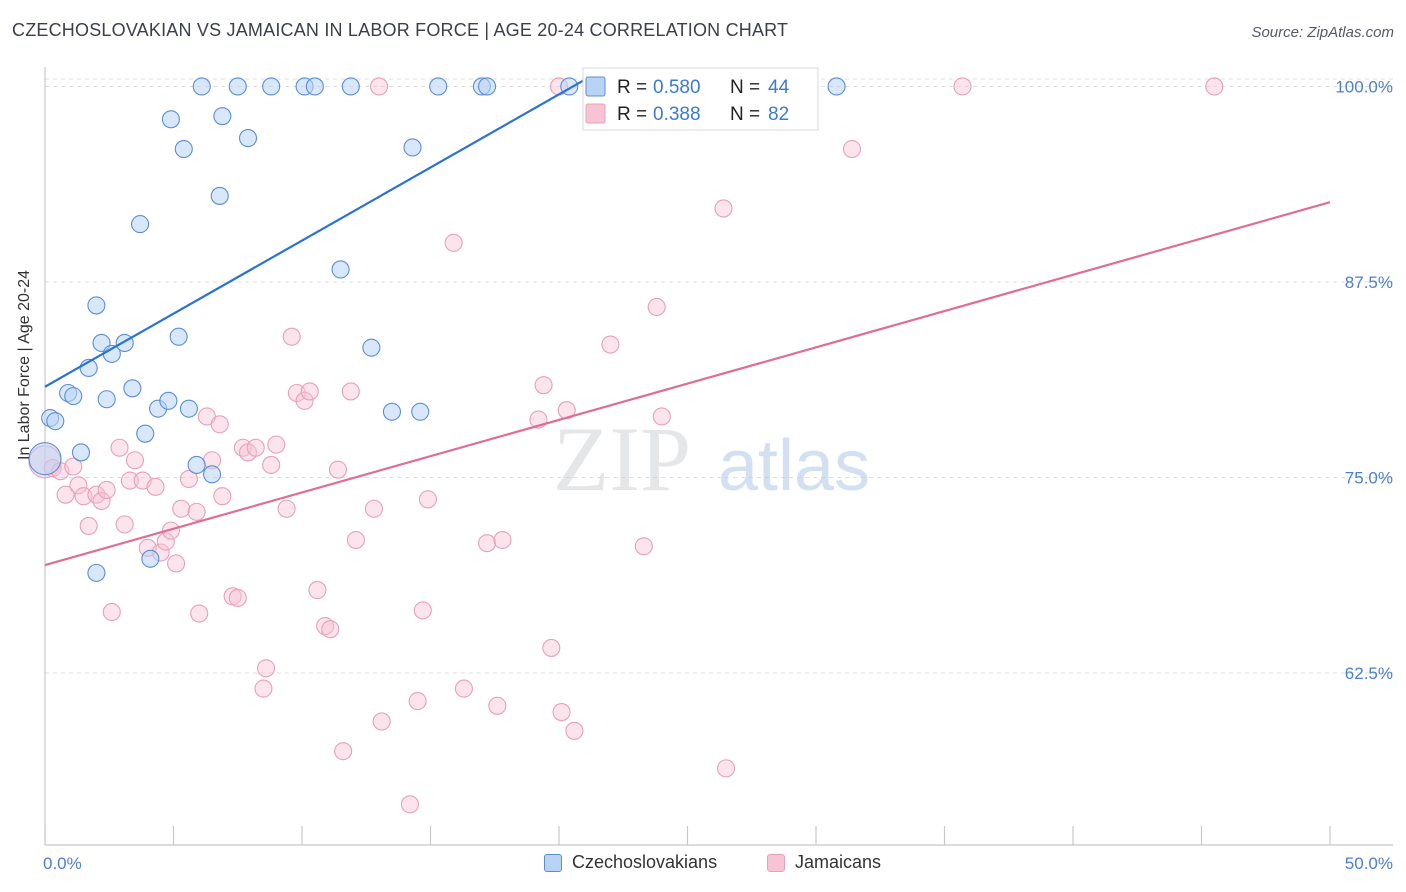  Describe the element at coordinates (745, 114) in the screenshot. I see `legend-n-label-2: N =` at that location.